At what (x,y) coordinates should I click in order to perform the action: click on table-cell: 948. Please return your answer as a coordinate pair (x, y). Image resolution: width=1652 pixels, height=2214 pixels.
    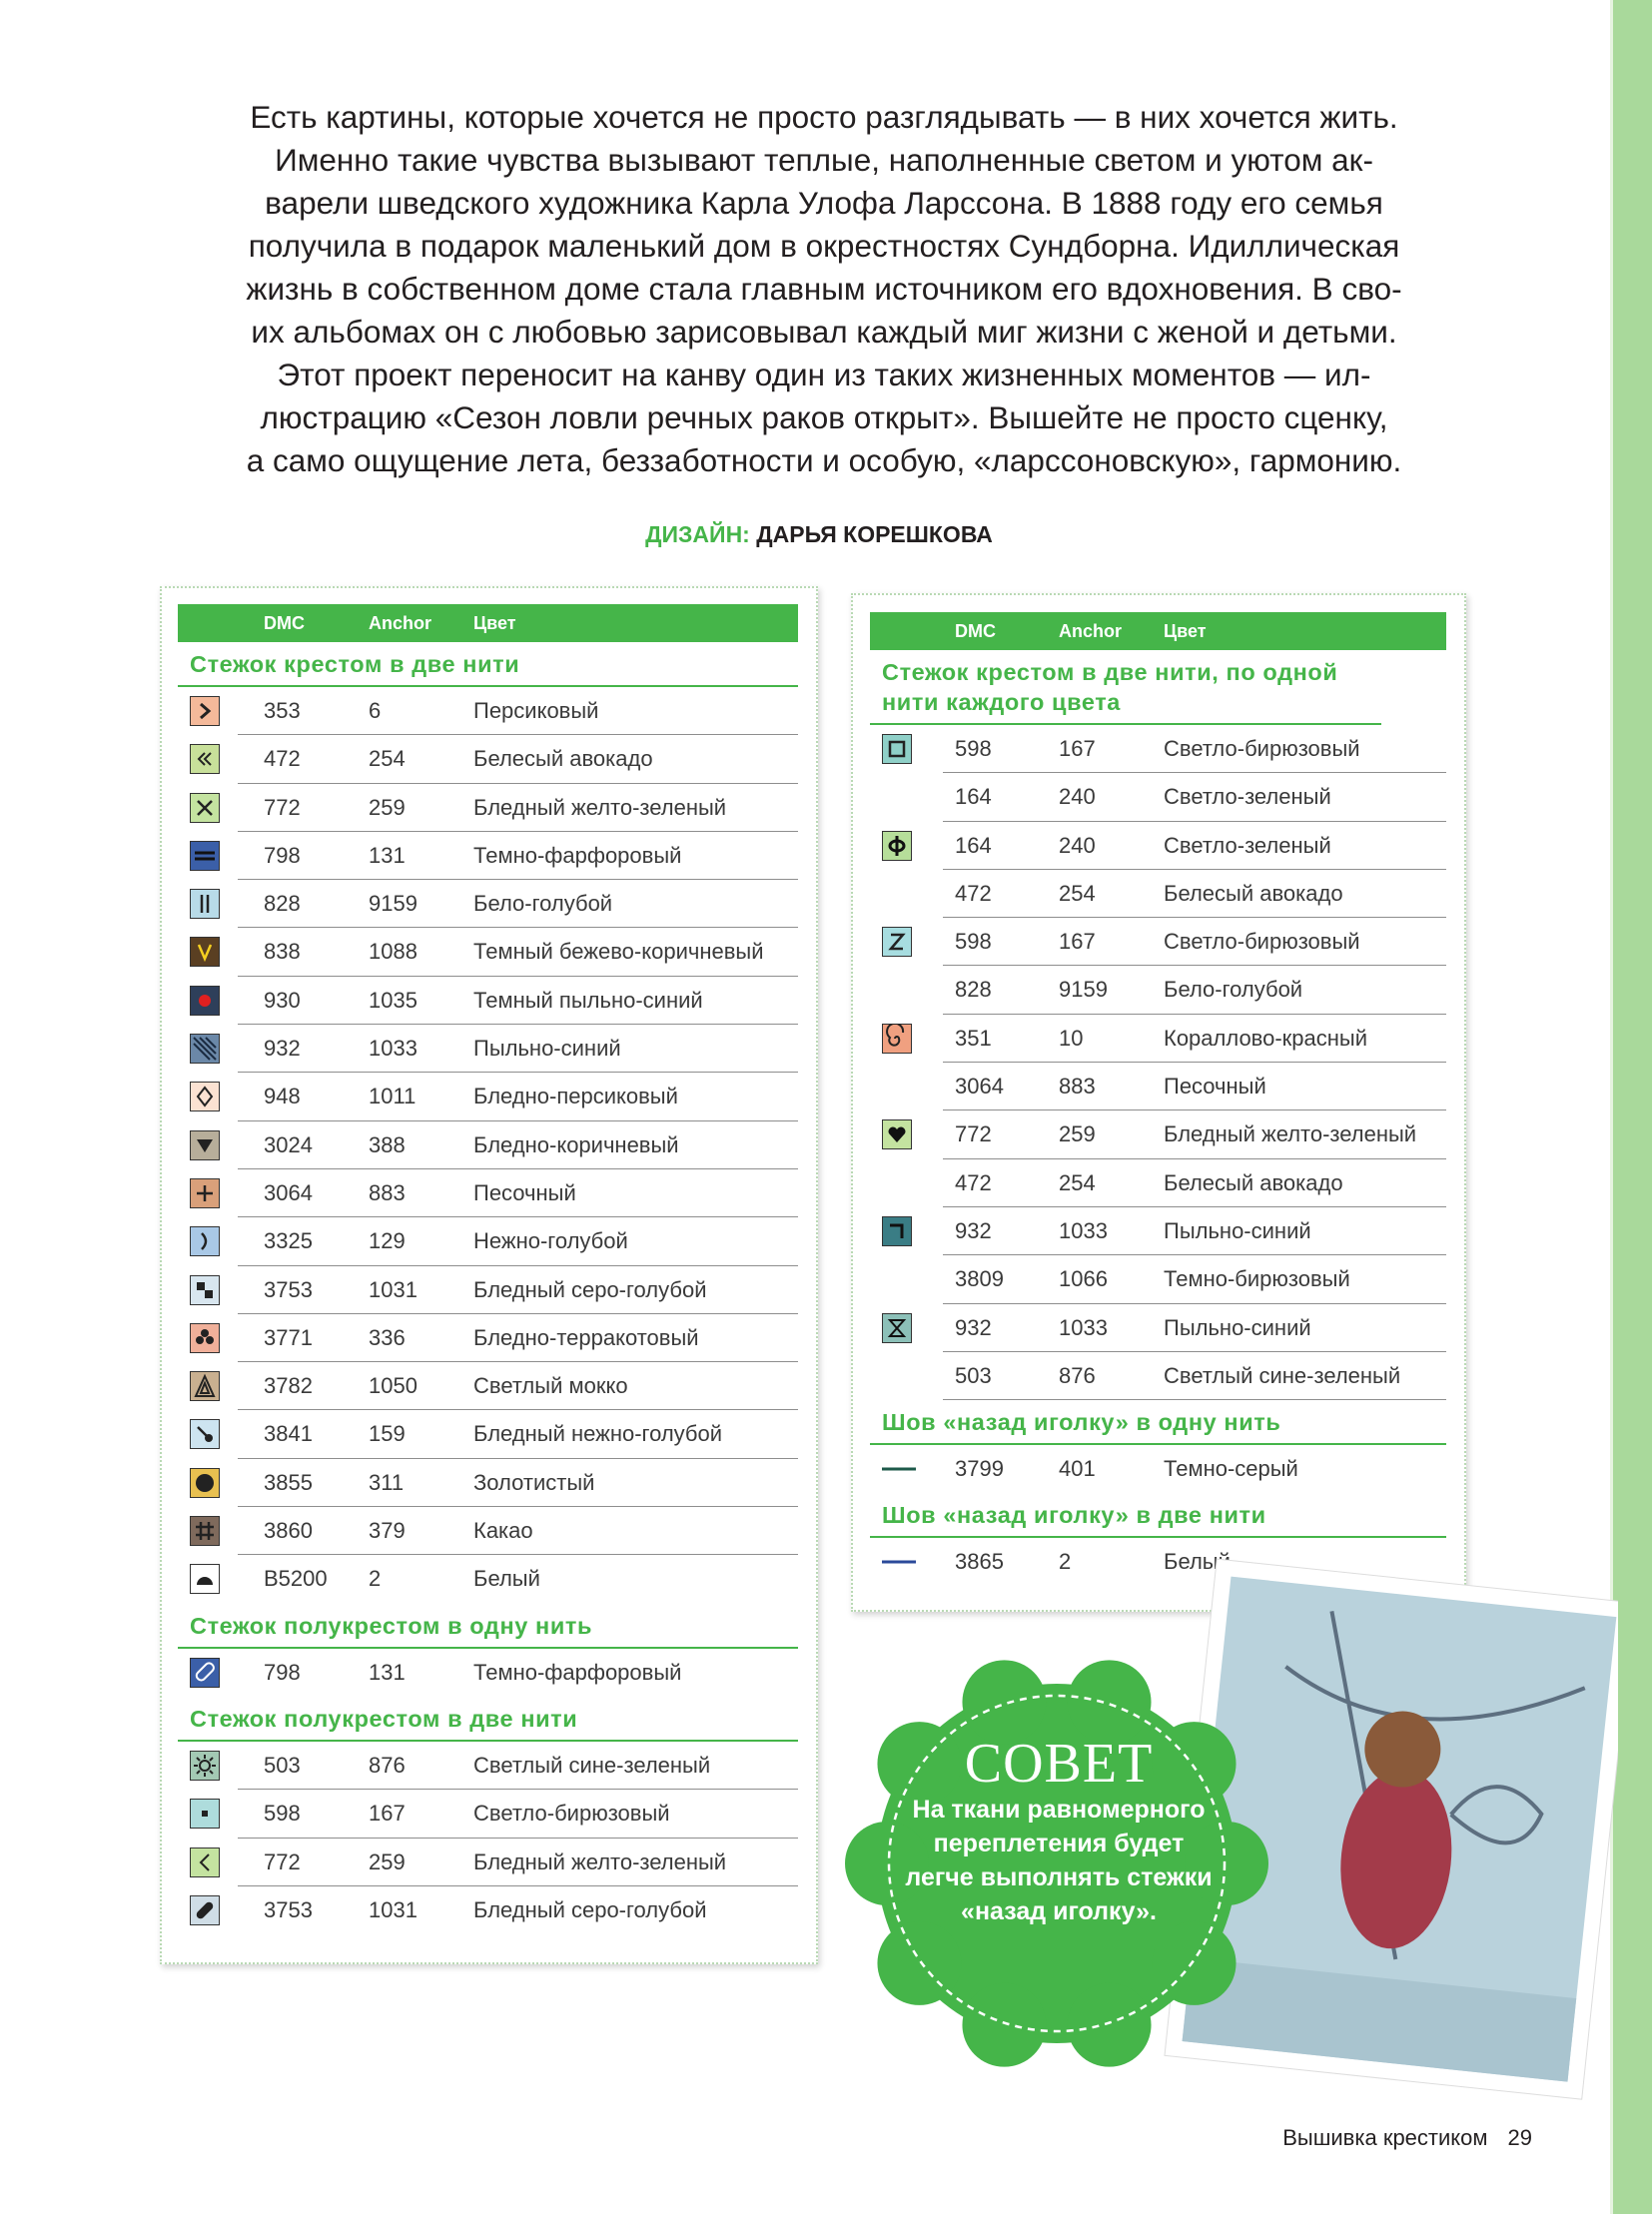
    Looking at the image, I should click on (282, 1096).